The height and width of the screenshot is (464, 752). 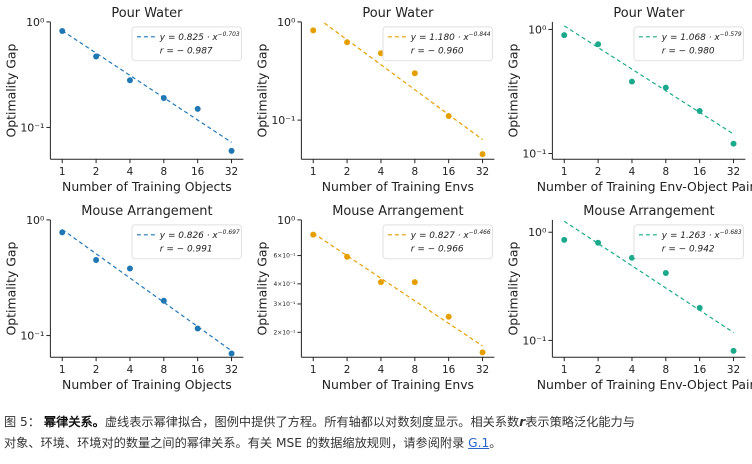 I want to click on legend-equation-base: y = 1.180 · x, so click(x=440, y=38).